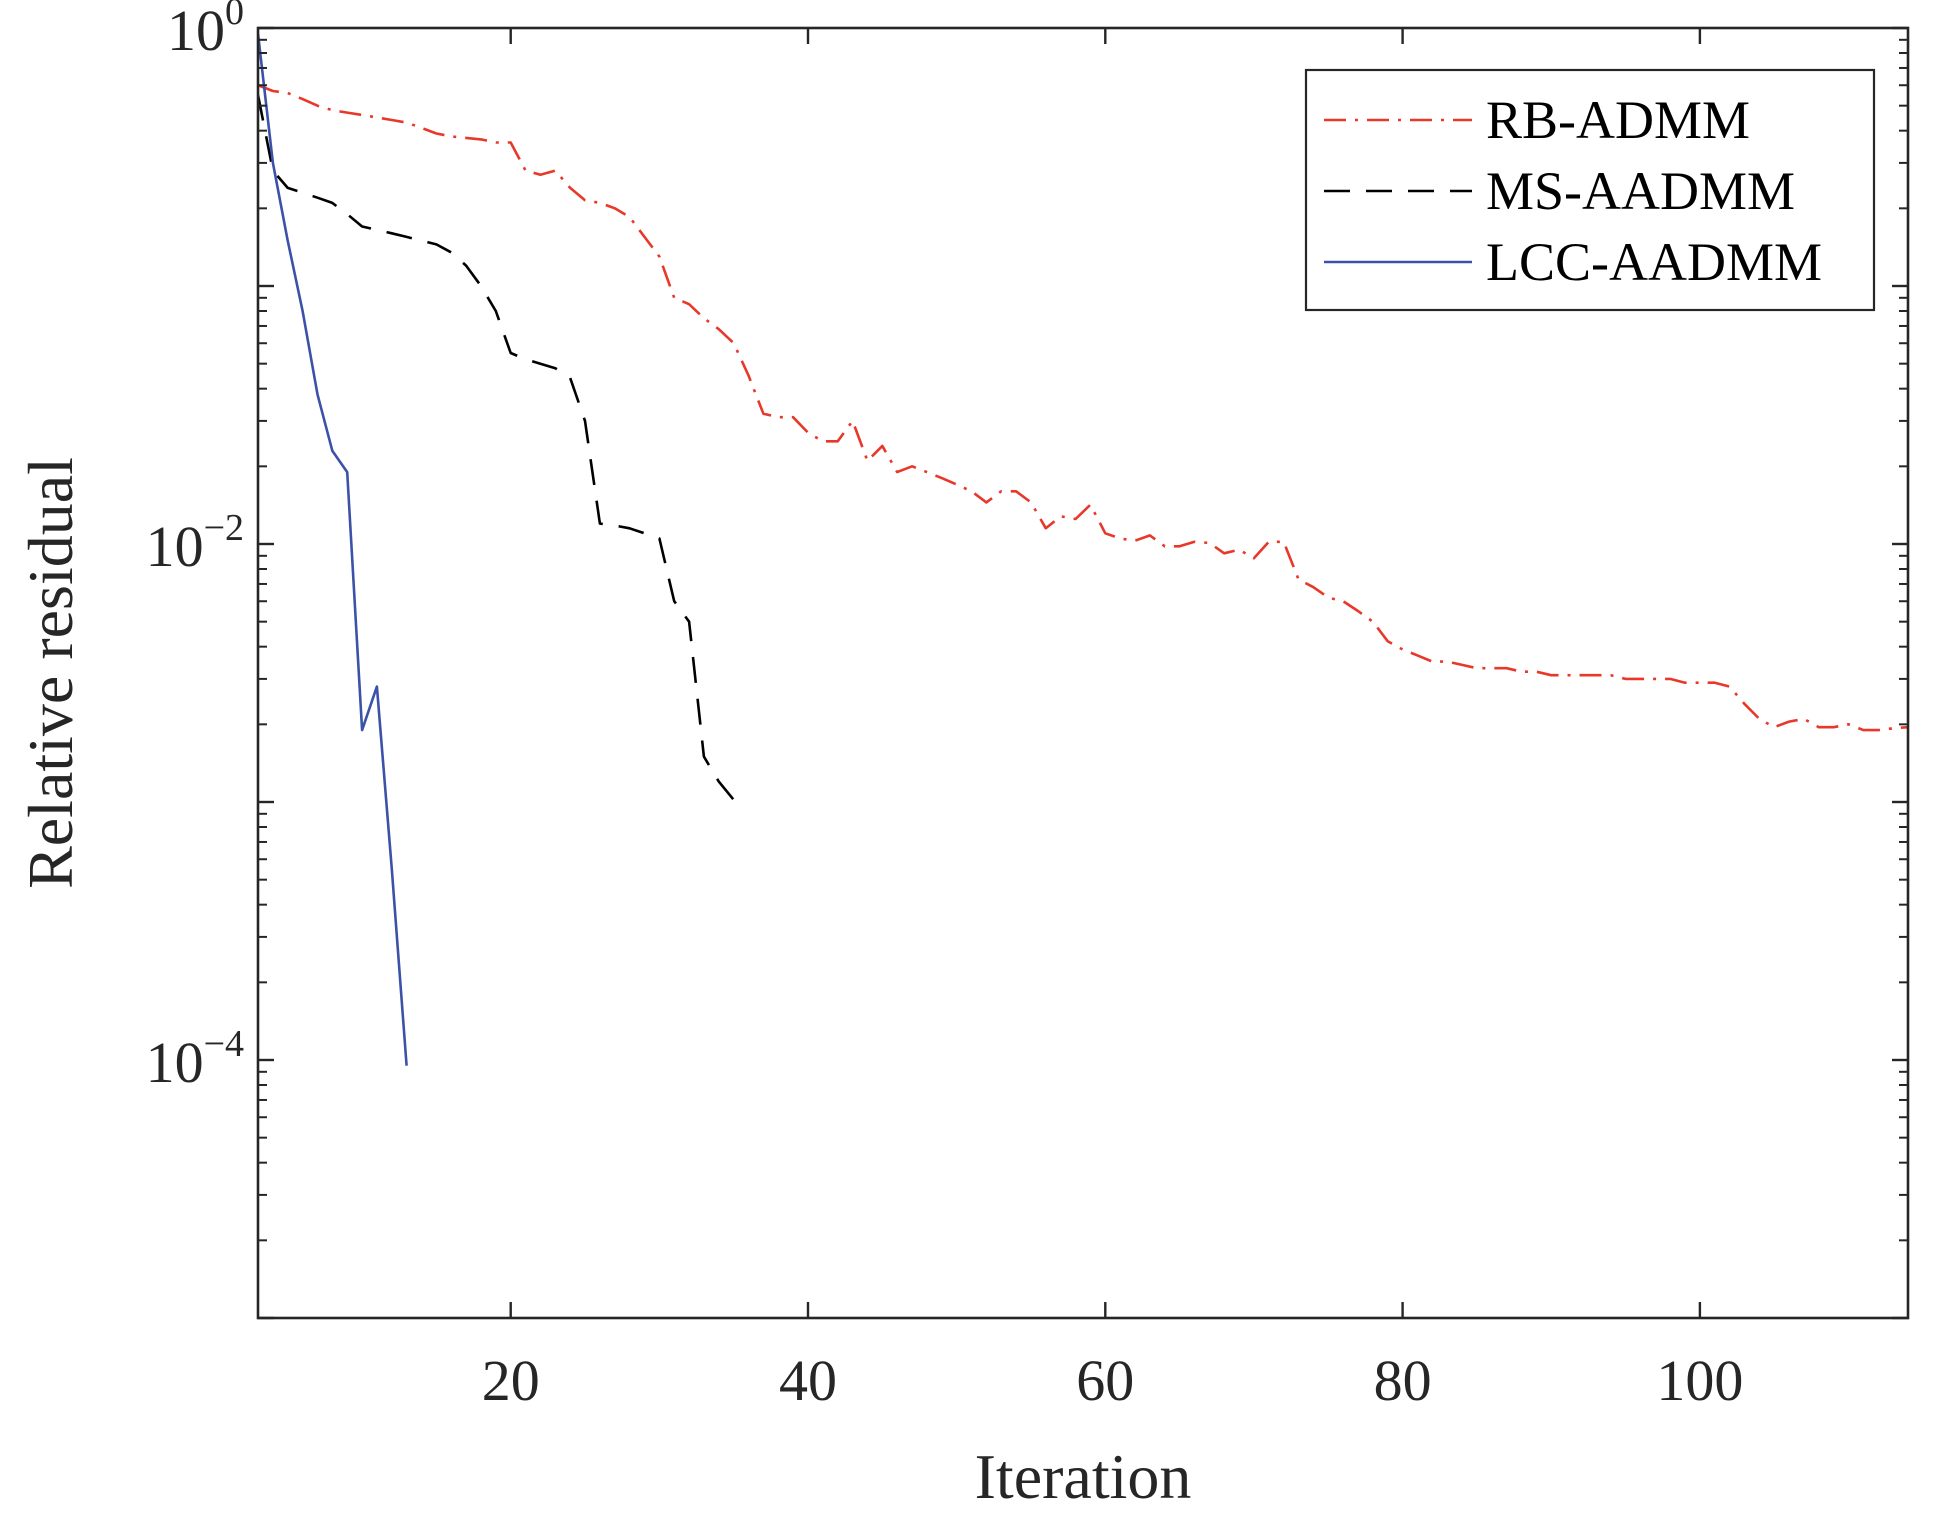 Image resolution: width=1938 pixels, height=1518 pixels. I want to click on x-axis-title: Iteration, so click(1083, 1476).